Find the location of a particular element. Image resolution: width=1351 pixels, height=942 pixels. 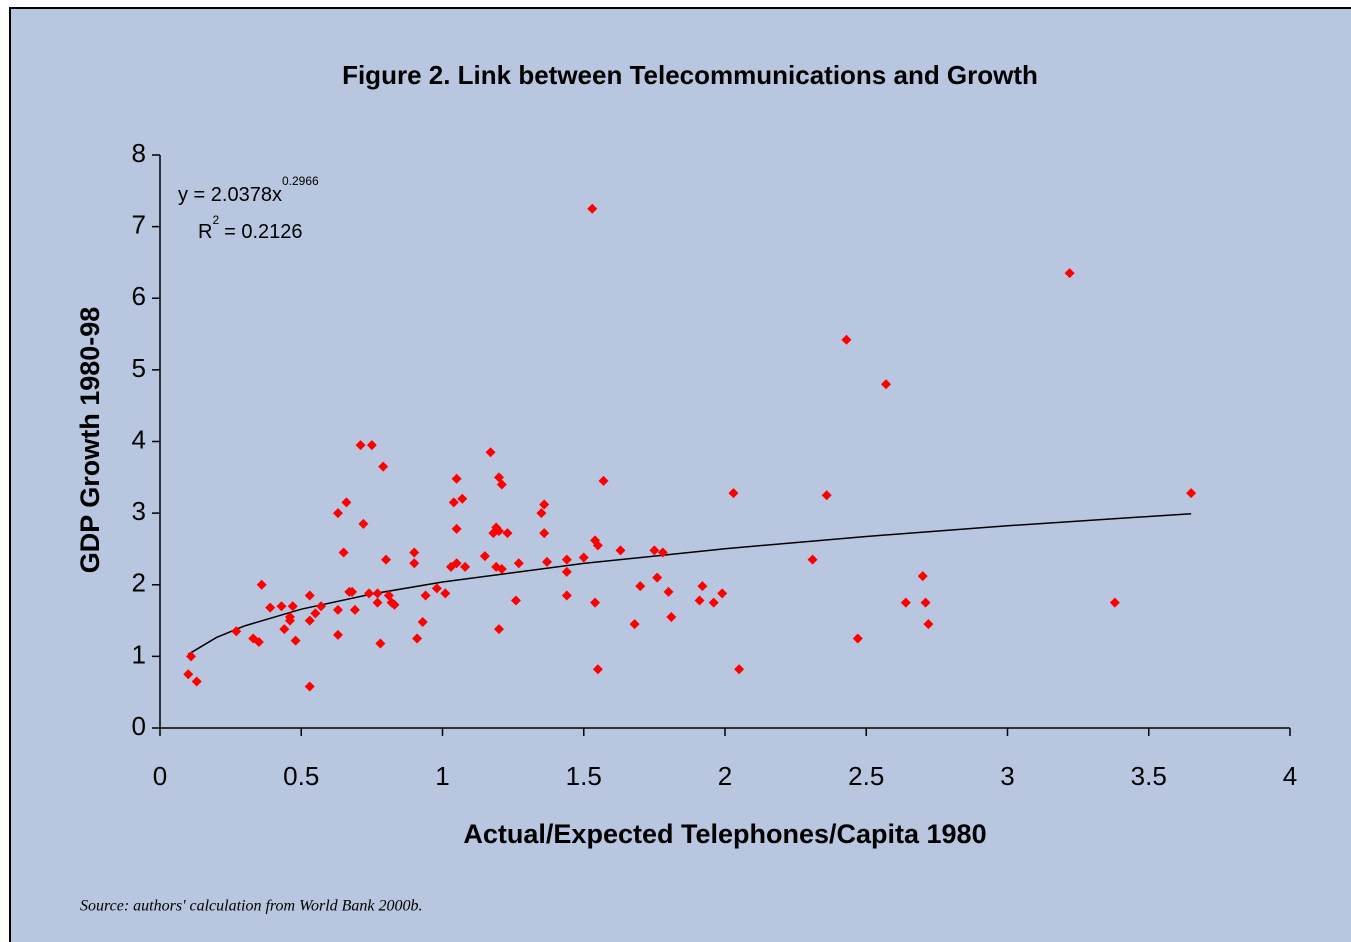

equation-exponent: 0.2966 is located at coordinates (300, 181).